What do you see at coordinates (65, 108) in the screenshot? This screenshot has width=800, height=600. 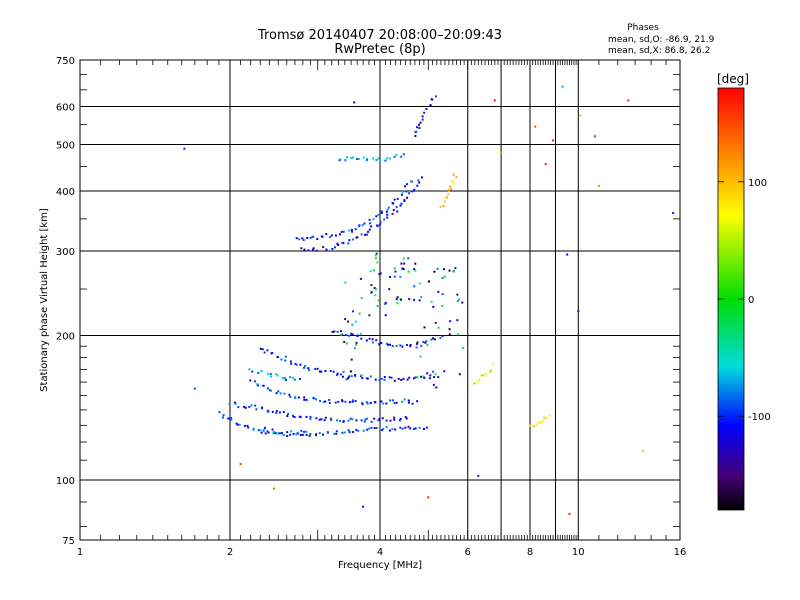 I see `y-tick-label: 600` at bounding box center [65, 108].